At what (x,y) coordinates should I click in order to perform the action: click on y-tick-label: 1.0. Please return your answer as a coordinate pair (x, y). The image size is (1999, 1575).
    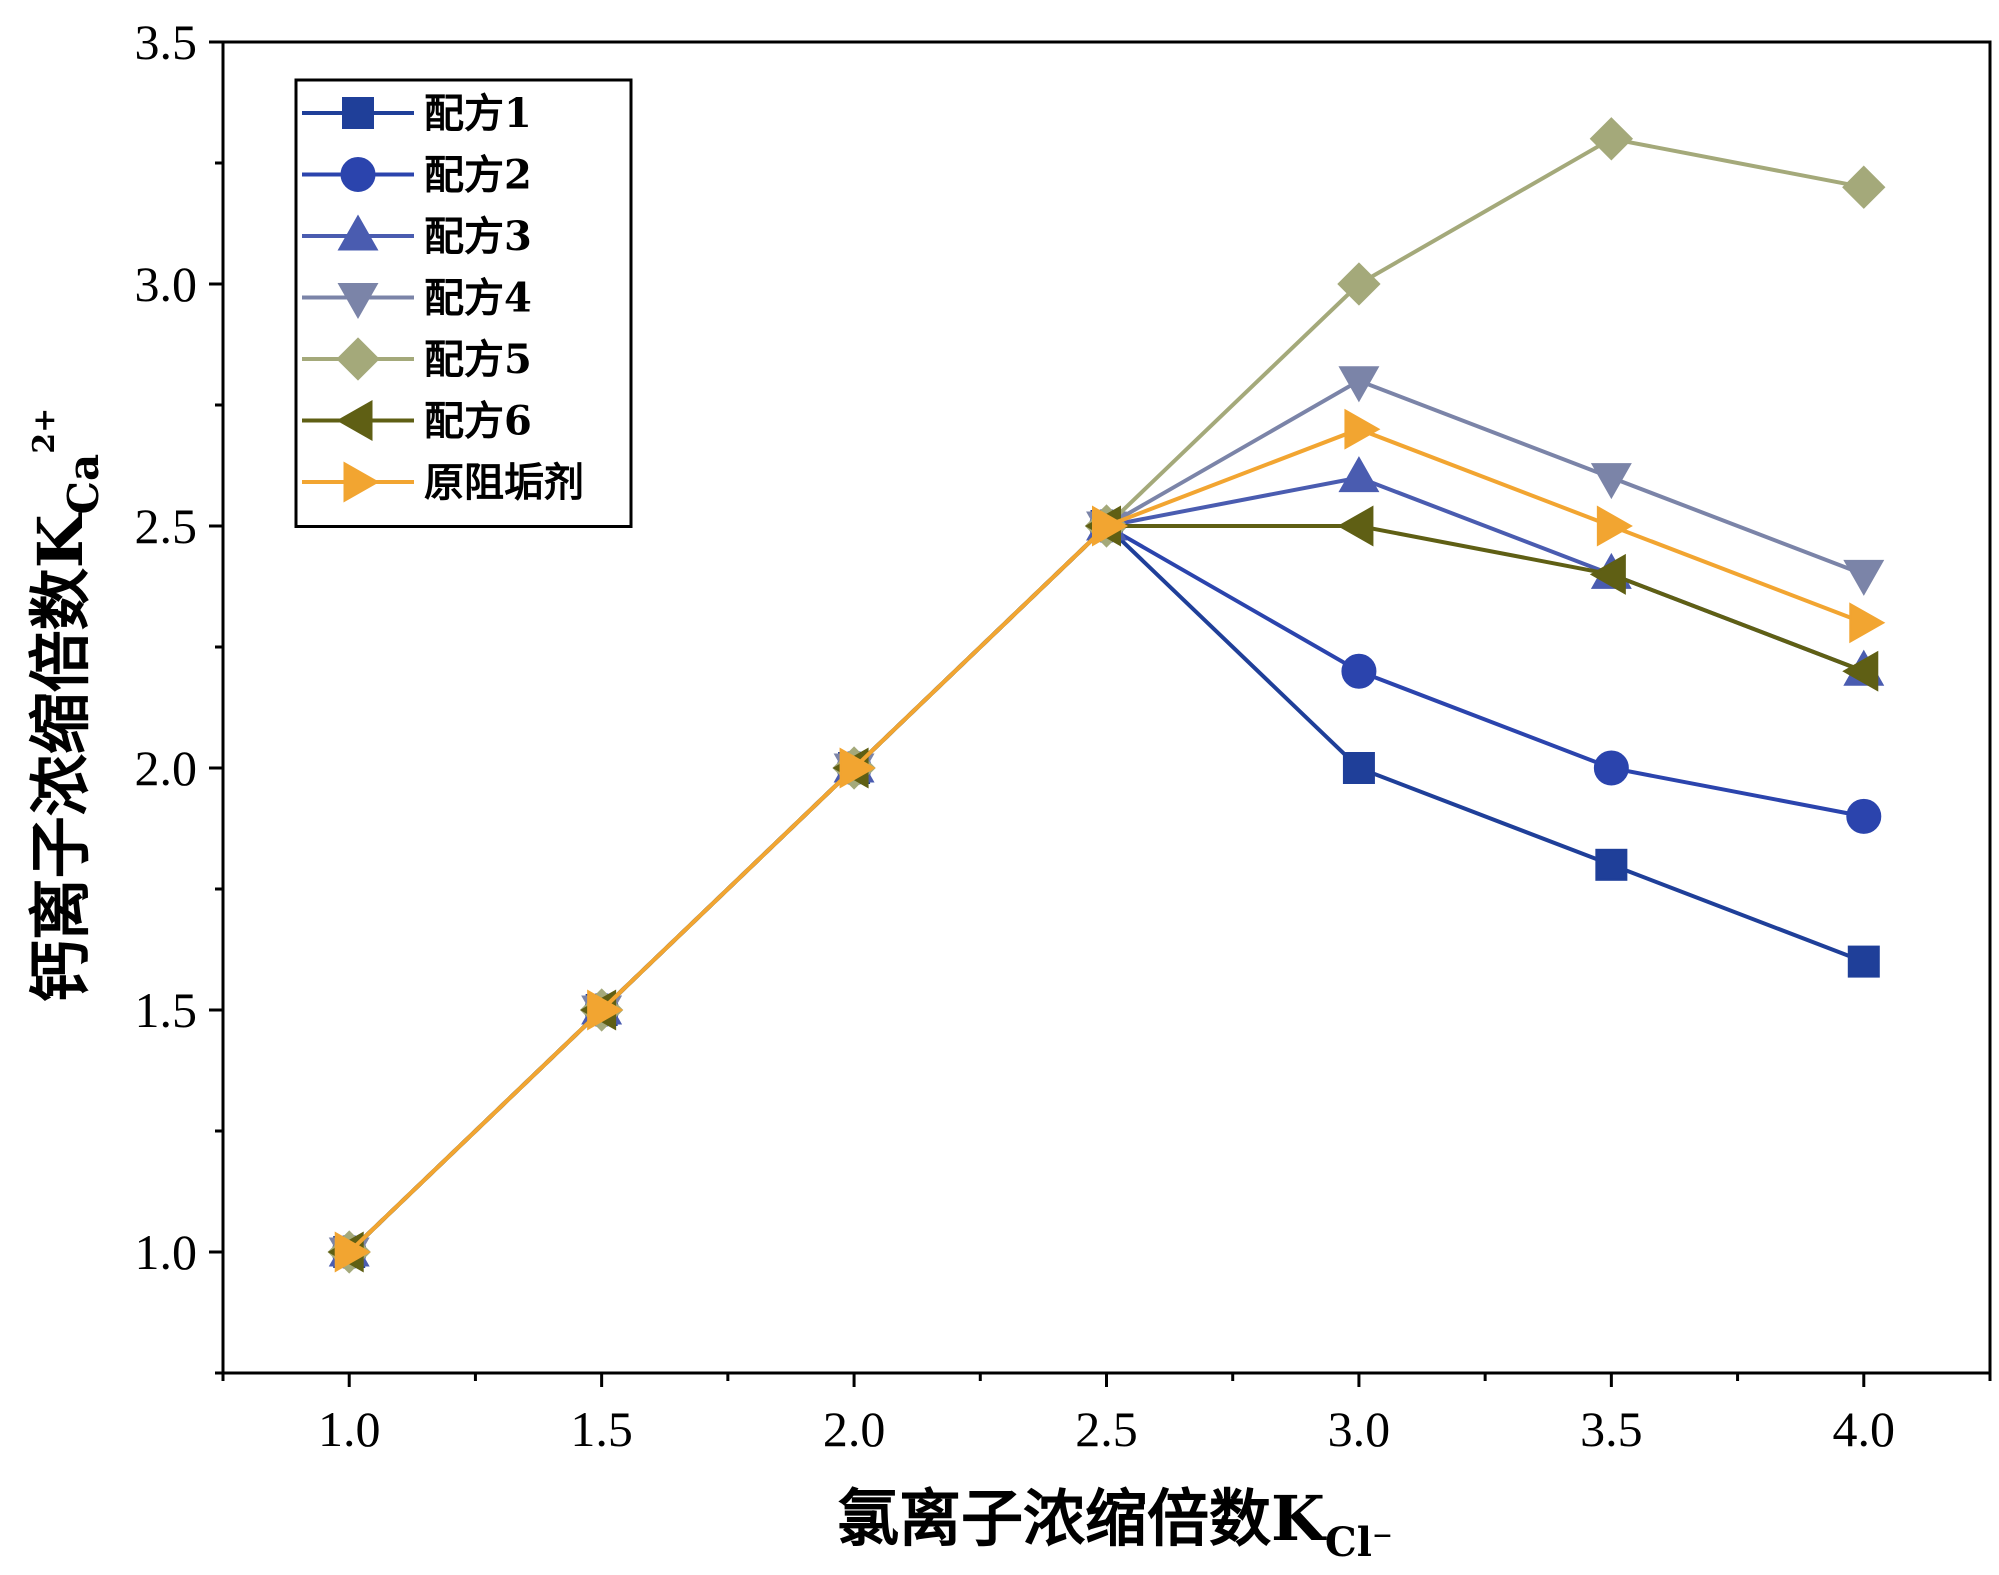
    Looking at the image, I should click on (166, 1252).